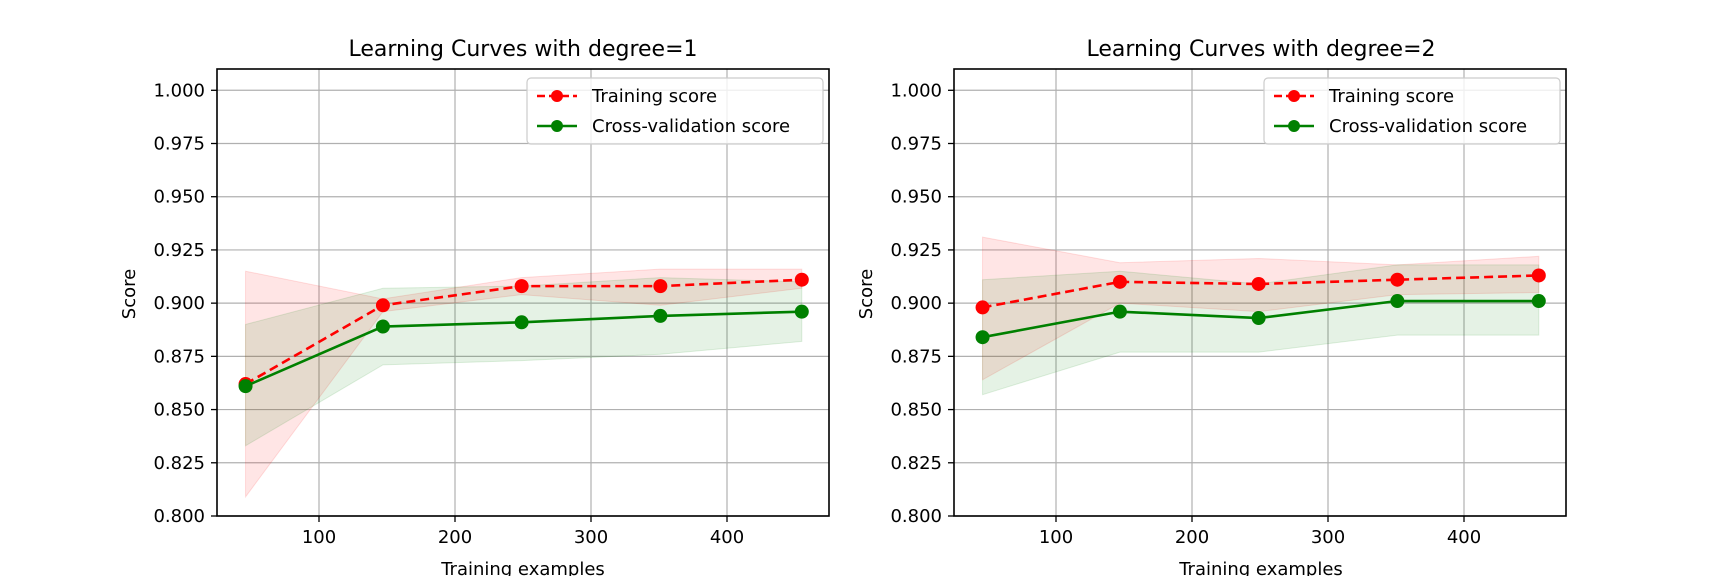 This screenshot has height=576, width=1728. Describe the element at coordinates (866, 294) in the screenshot. I see `chart-2-y-axis-label: Score` at that location.